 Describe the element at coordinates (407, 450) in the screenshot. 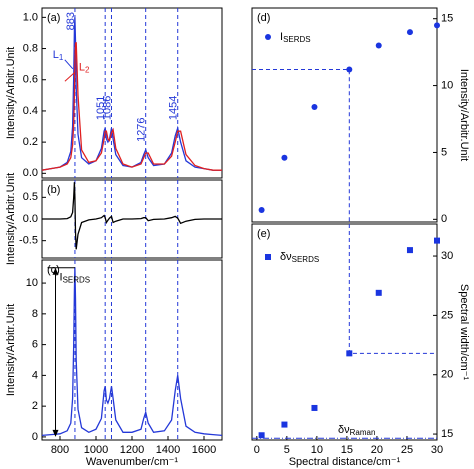

I see `x-tick-label: 25` at that location.